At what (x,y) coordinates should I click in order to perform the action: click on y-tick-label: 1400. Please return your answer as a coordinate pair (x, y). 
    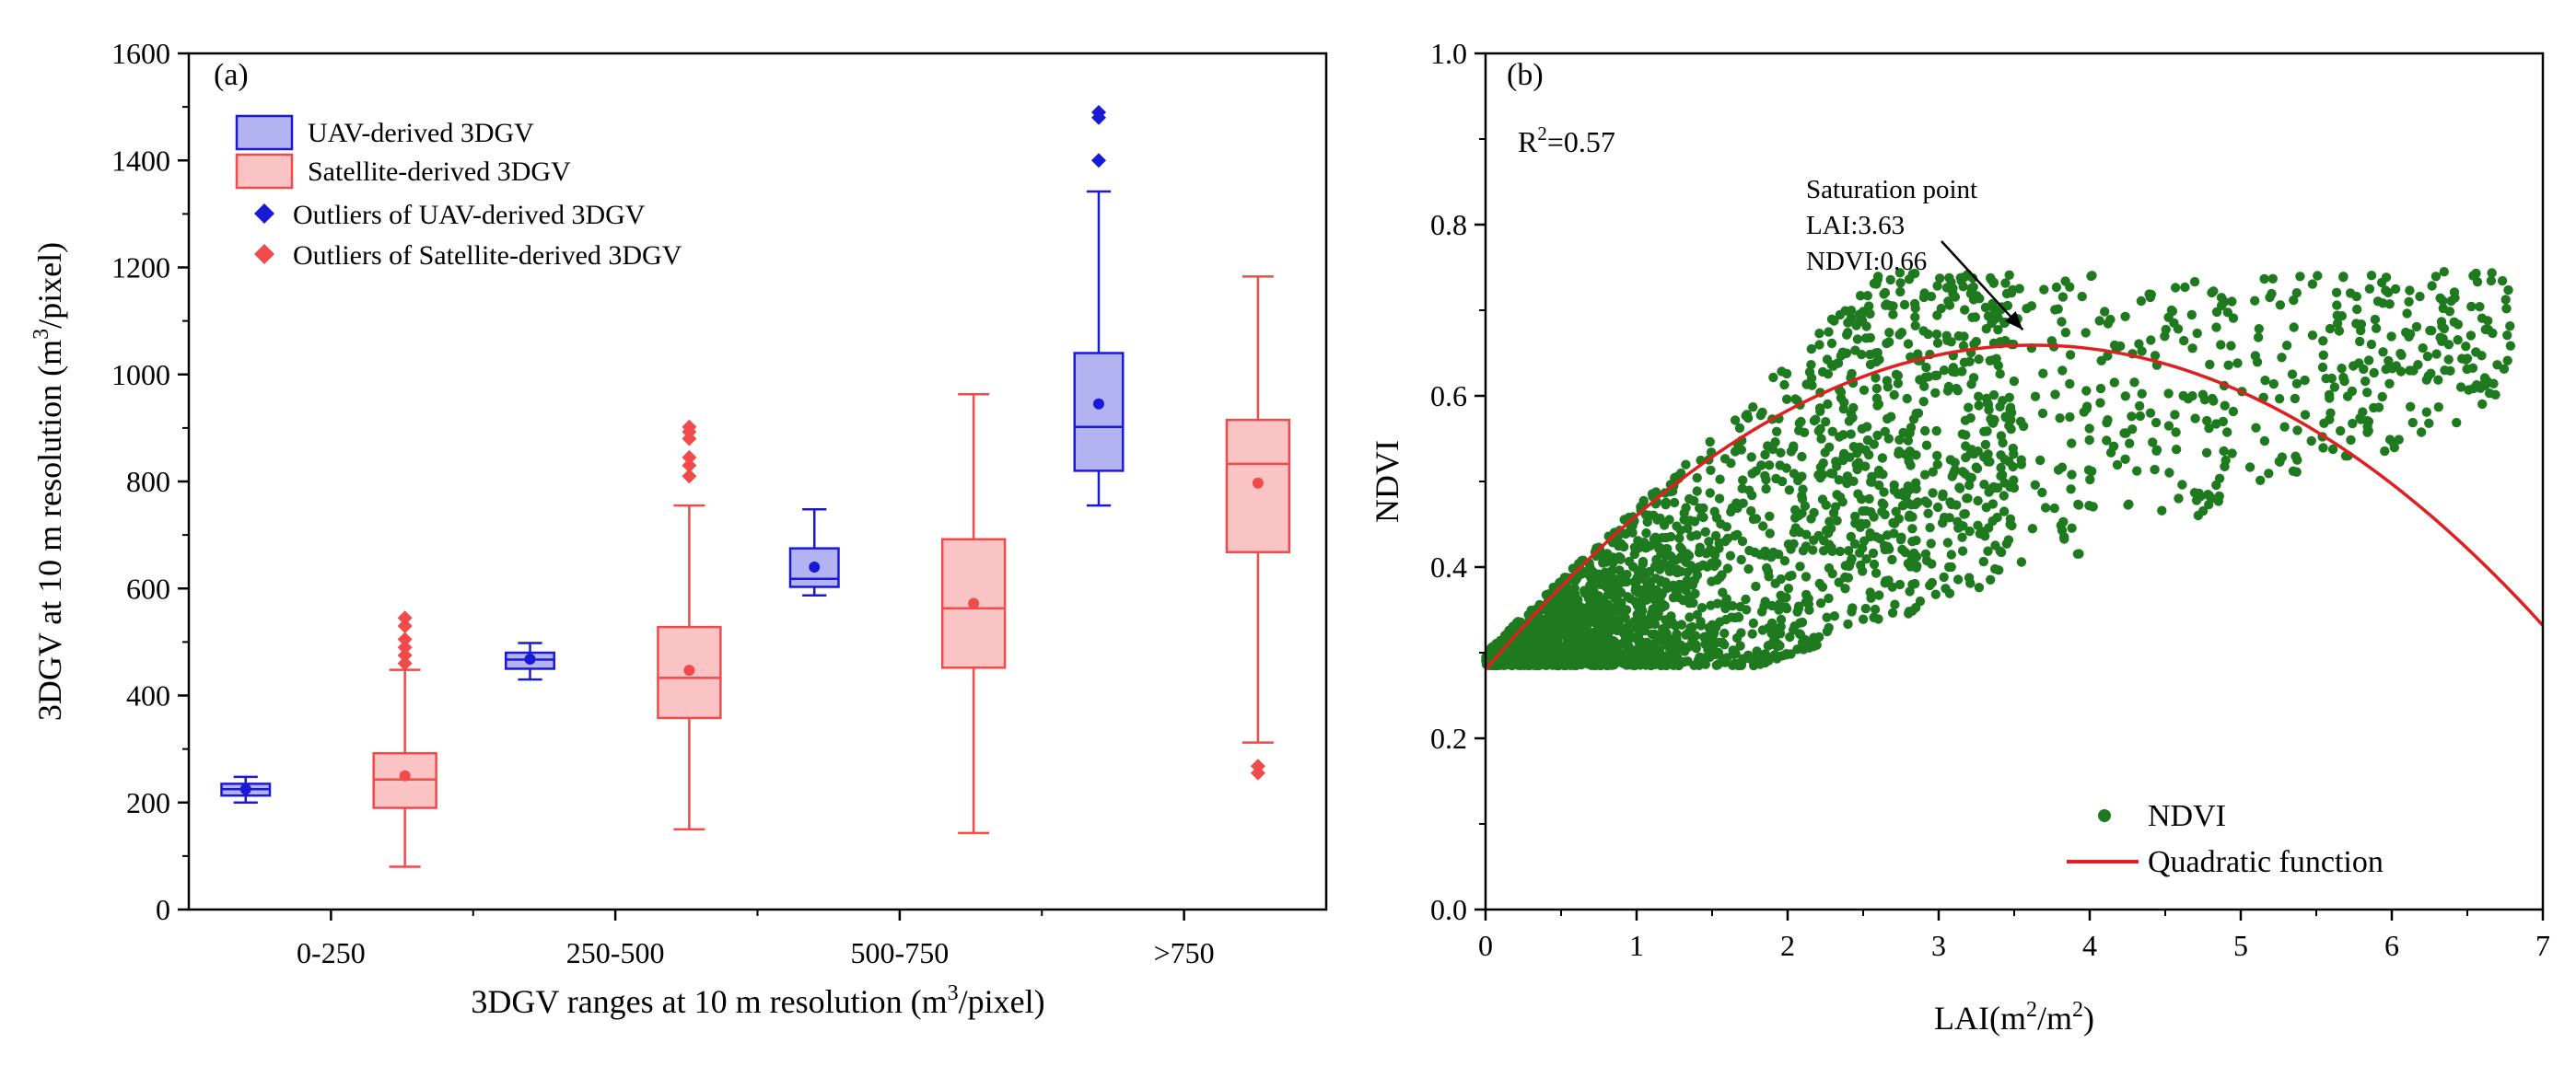
    Looking at the image, I should click on (140, 160).